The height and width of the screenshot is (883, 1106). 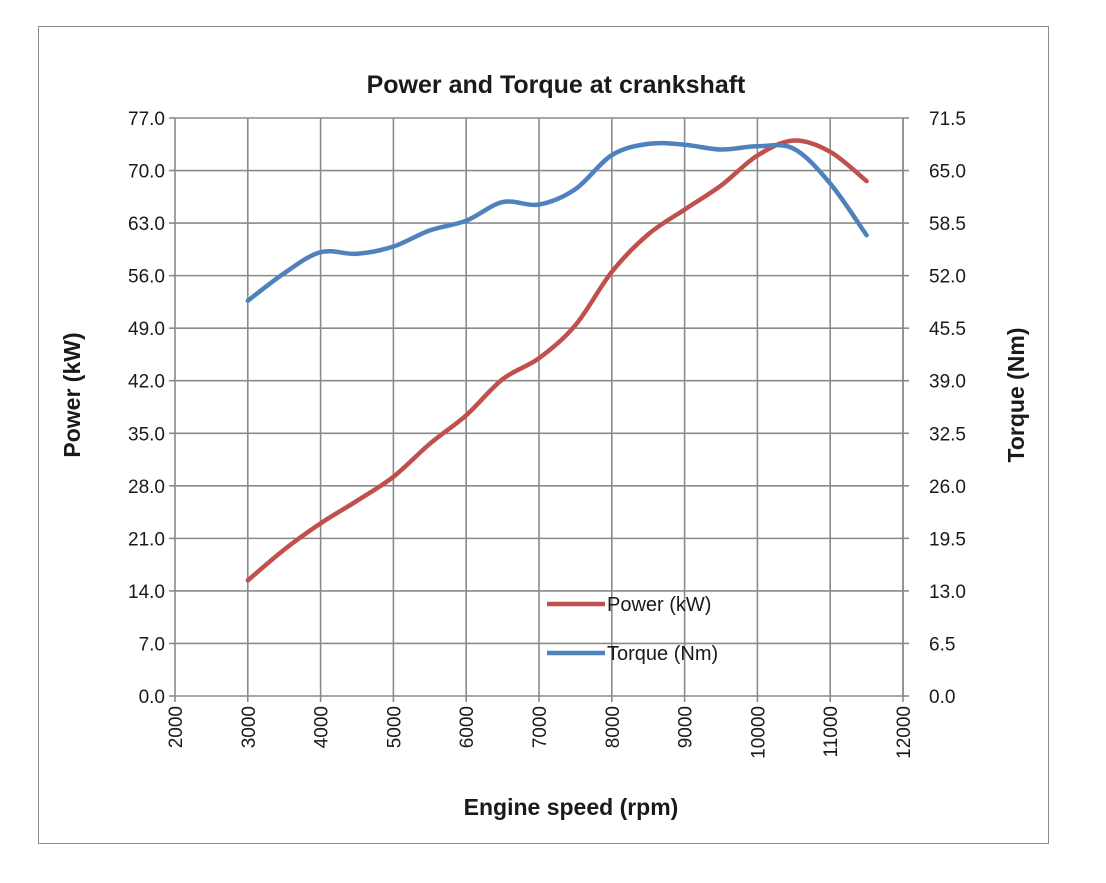 I want to click on x-tick-label: 12000, so click(x=904, y=732).